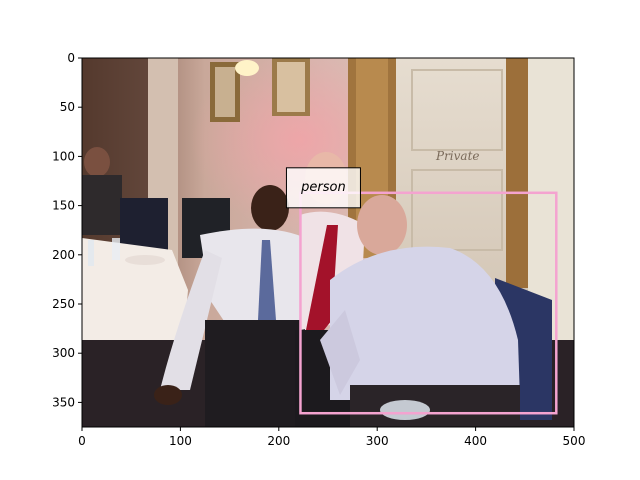 The width and height of the screenshot is (640, 480). Describe the element at coordinates (574, 441) in the screenshot. I see `x-tick-label: 500` at that location.